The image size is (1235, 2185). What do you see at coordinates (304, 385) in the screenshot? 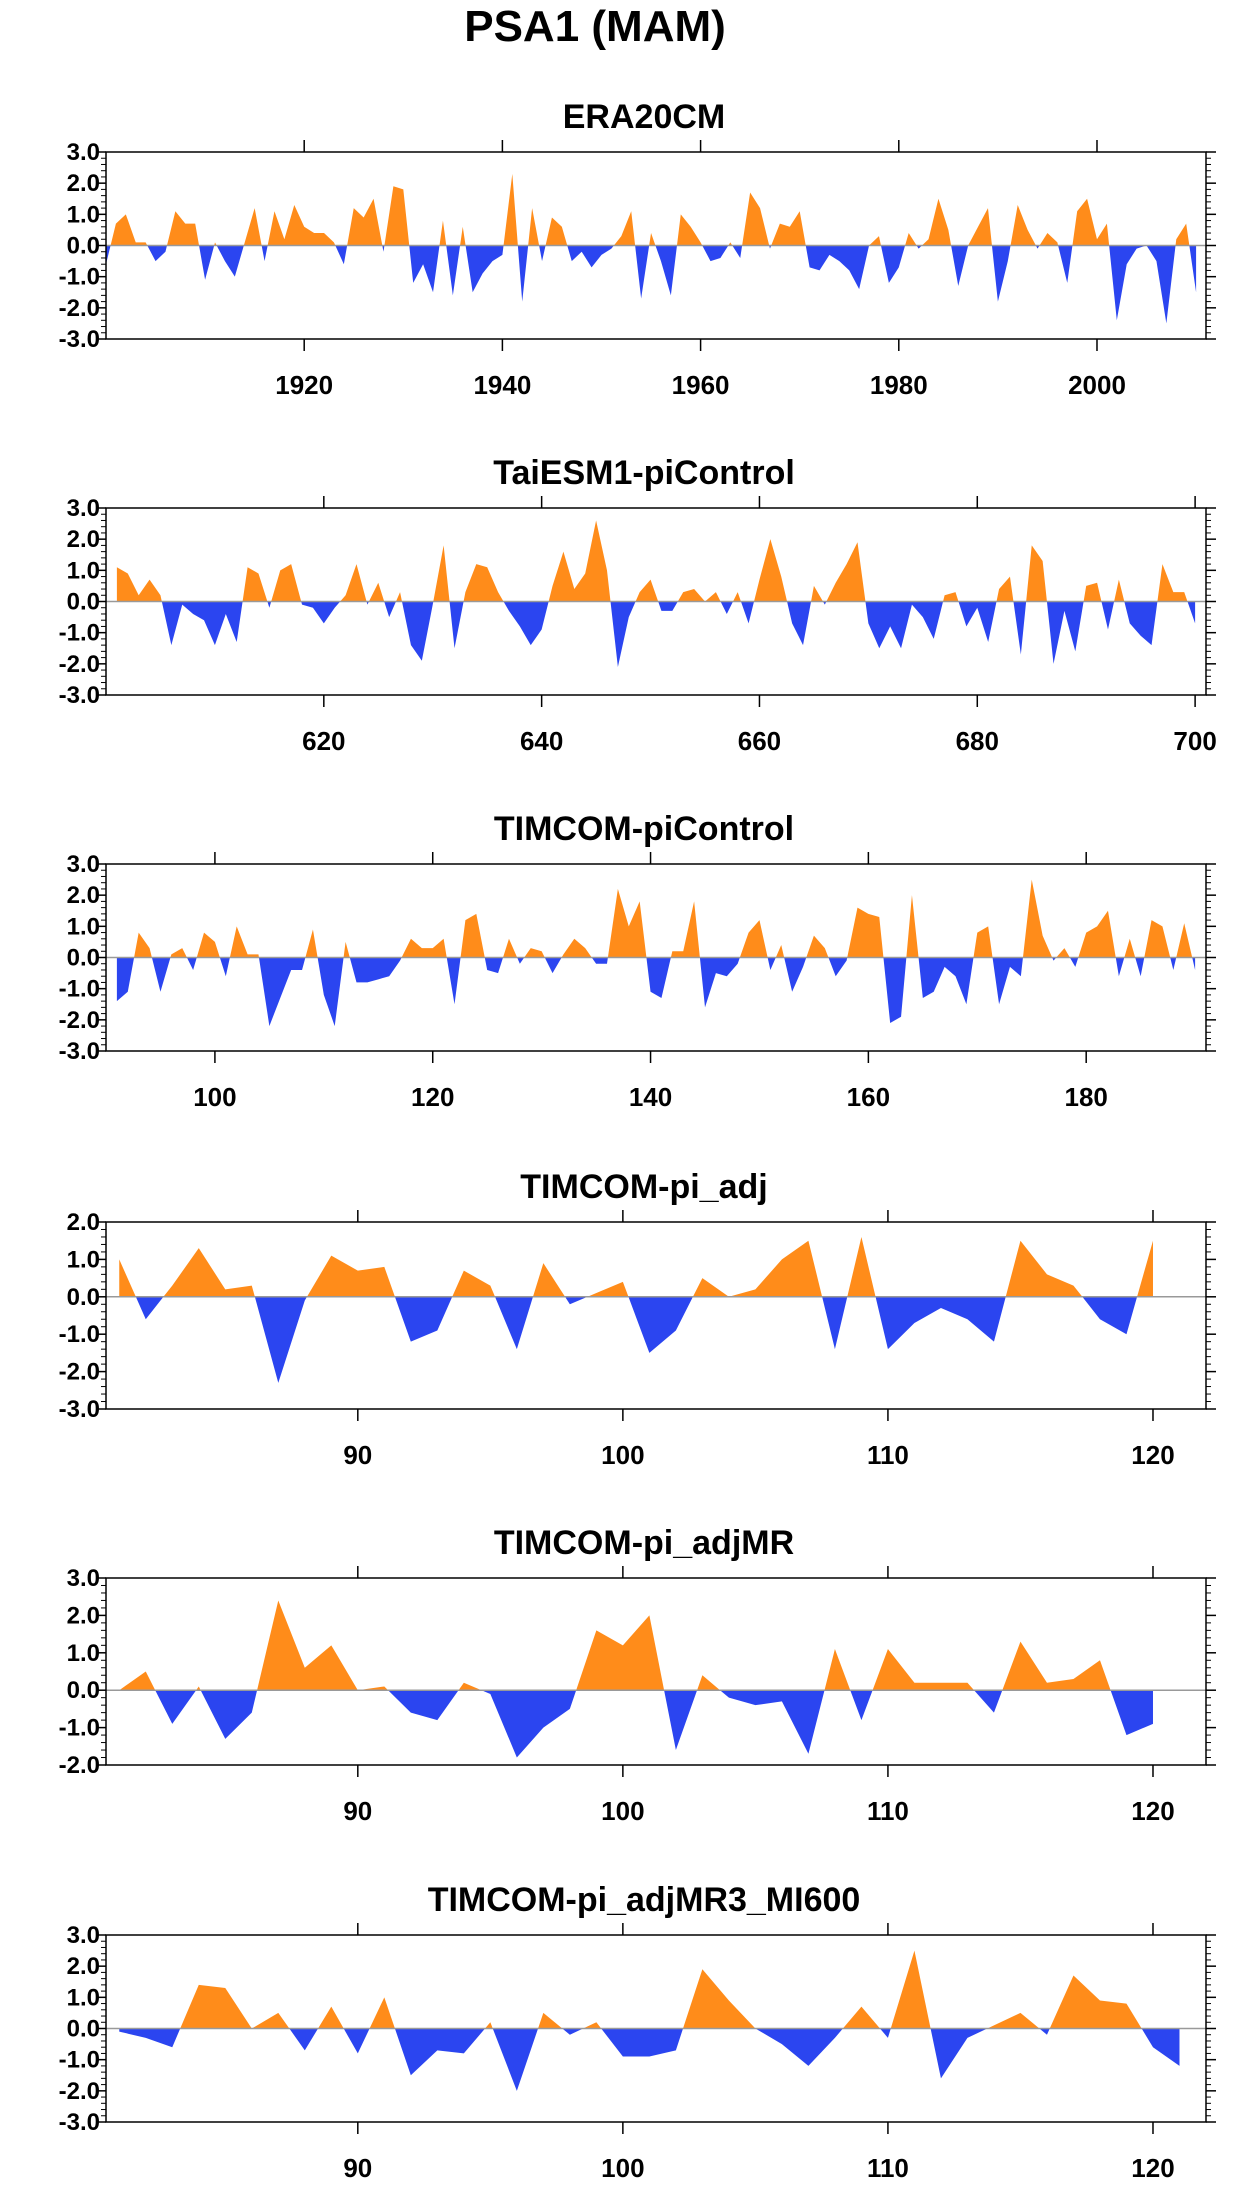
I see `x-tick-label: 1920` at bounding box center [304, 385].